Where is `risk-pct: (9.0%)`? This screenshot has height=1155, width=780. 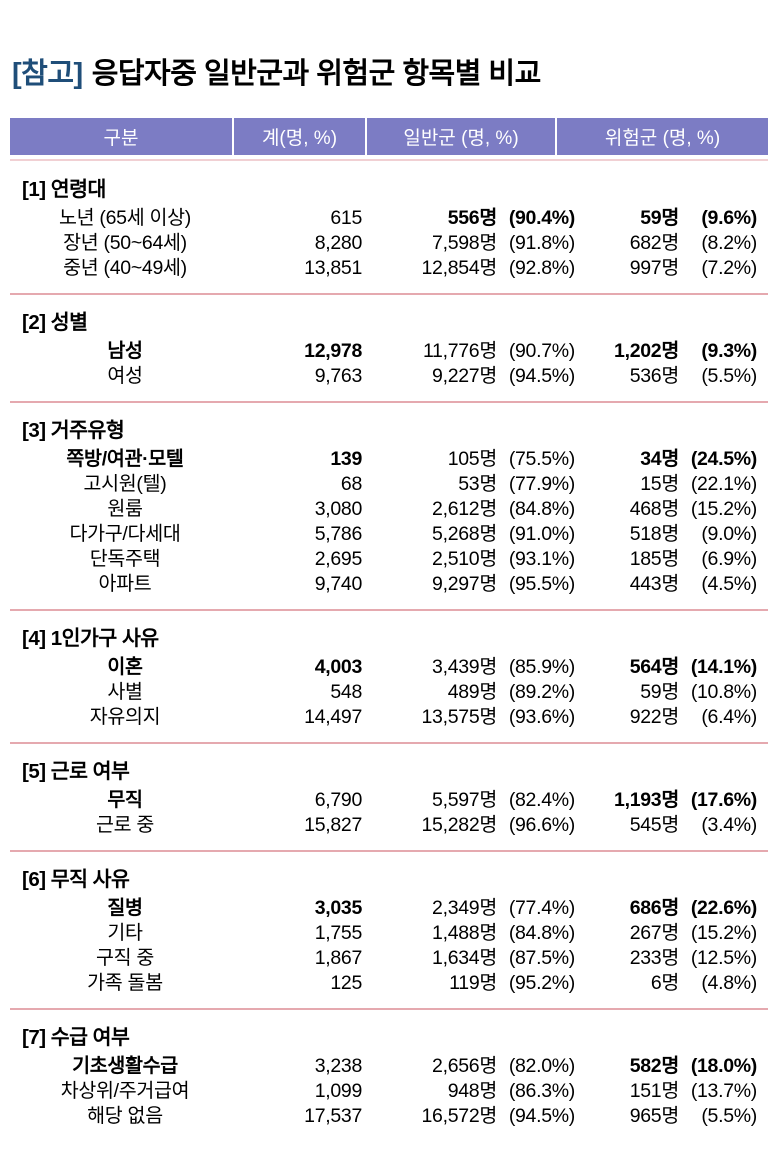 risk-pct: (9.0%) is located at coordinates (729, 534).